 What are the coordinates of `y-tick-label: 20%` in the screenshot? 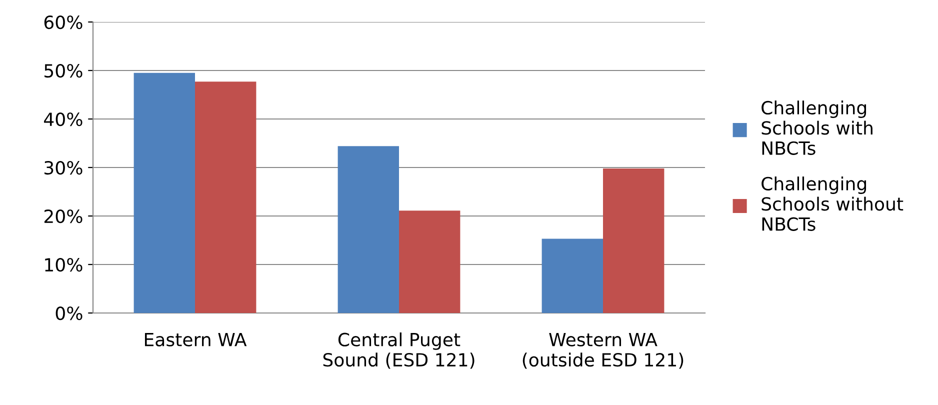 It's located at (63, 216).